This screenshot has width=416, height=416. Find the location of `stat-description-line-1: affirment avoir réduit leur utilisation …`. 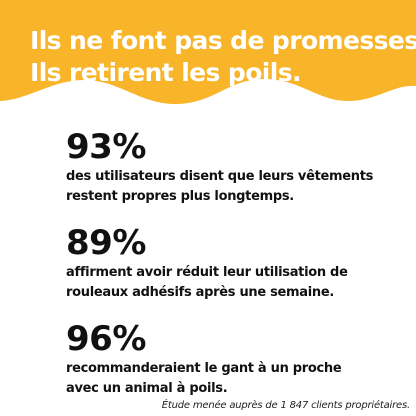

stat-description-line-1: affirment avoir réduit leur utilisation … is located at coordinates (207, 272).